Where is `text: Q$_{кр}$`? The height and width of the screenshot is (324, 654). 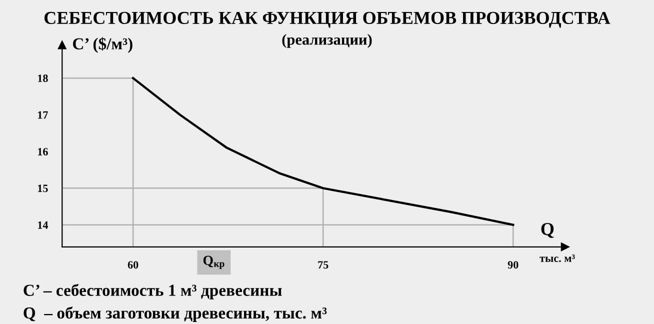
text: Q$_{кр}$ is located at coordinates (213, 262).